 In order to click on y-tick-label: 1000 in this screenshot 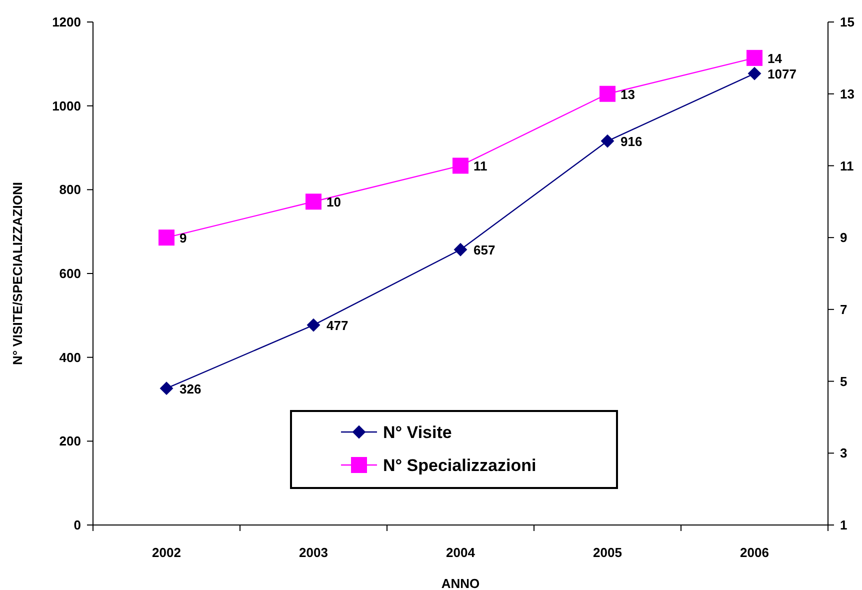, I will do `click(66, 106)`.